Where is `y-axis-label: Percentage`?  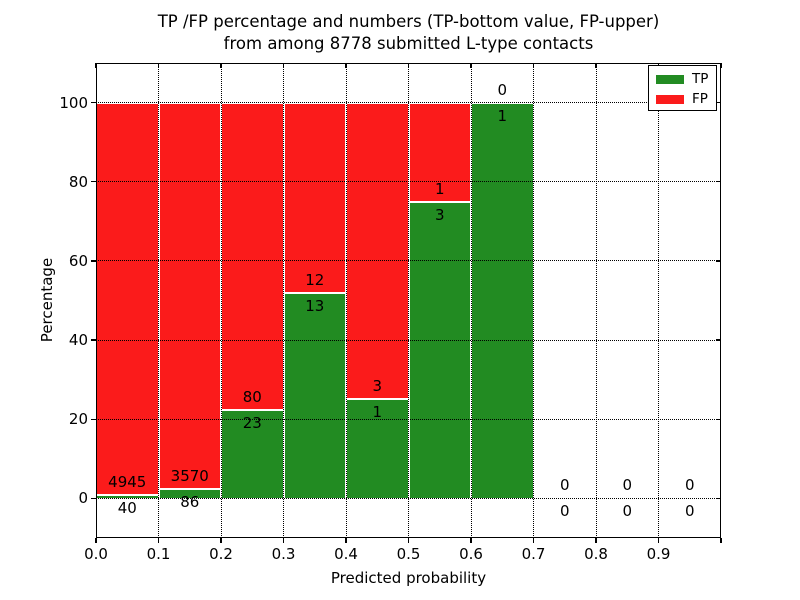 y-axis-label: Percentage is located at coordinates (47, 300).